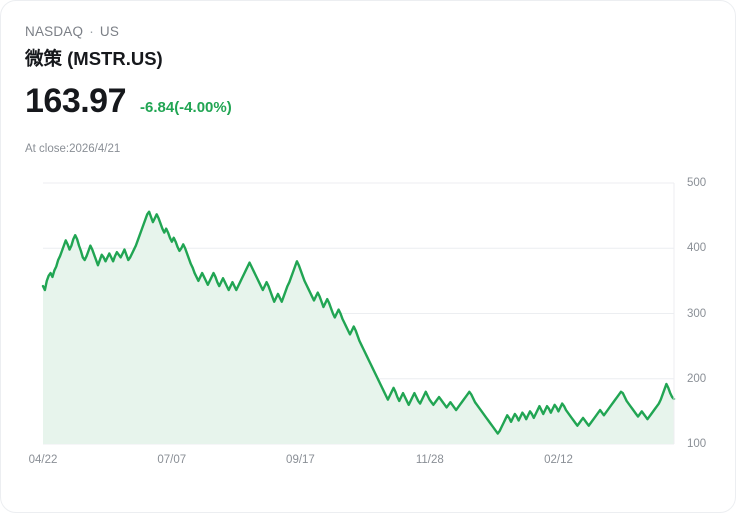 Image resolution: width=736 pixels, height=513 pixels. Describe the element at coordinates (172, 460) in the screenshot. I see `x-axis-tick-label: 07/07` at that location.